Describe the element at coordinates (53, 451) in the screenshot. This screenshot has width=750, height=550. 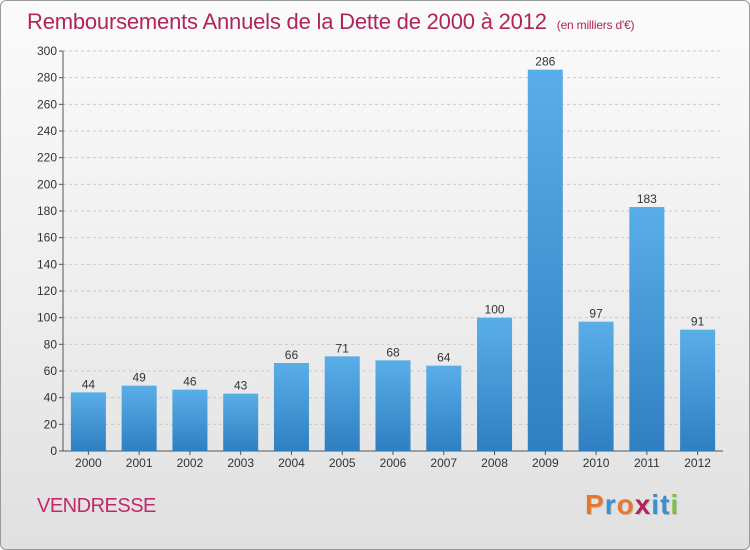
I see `y-tick-label: 0` at that location.